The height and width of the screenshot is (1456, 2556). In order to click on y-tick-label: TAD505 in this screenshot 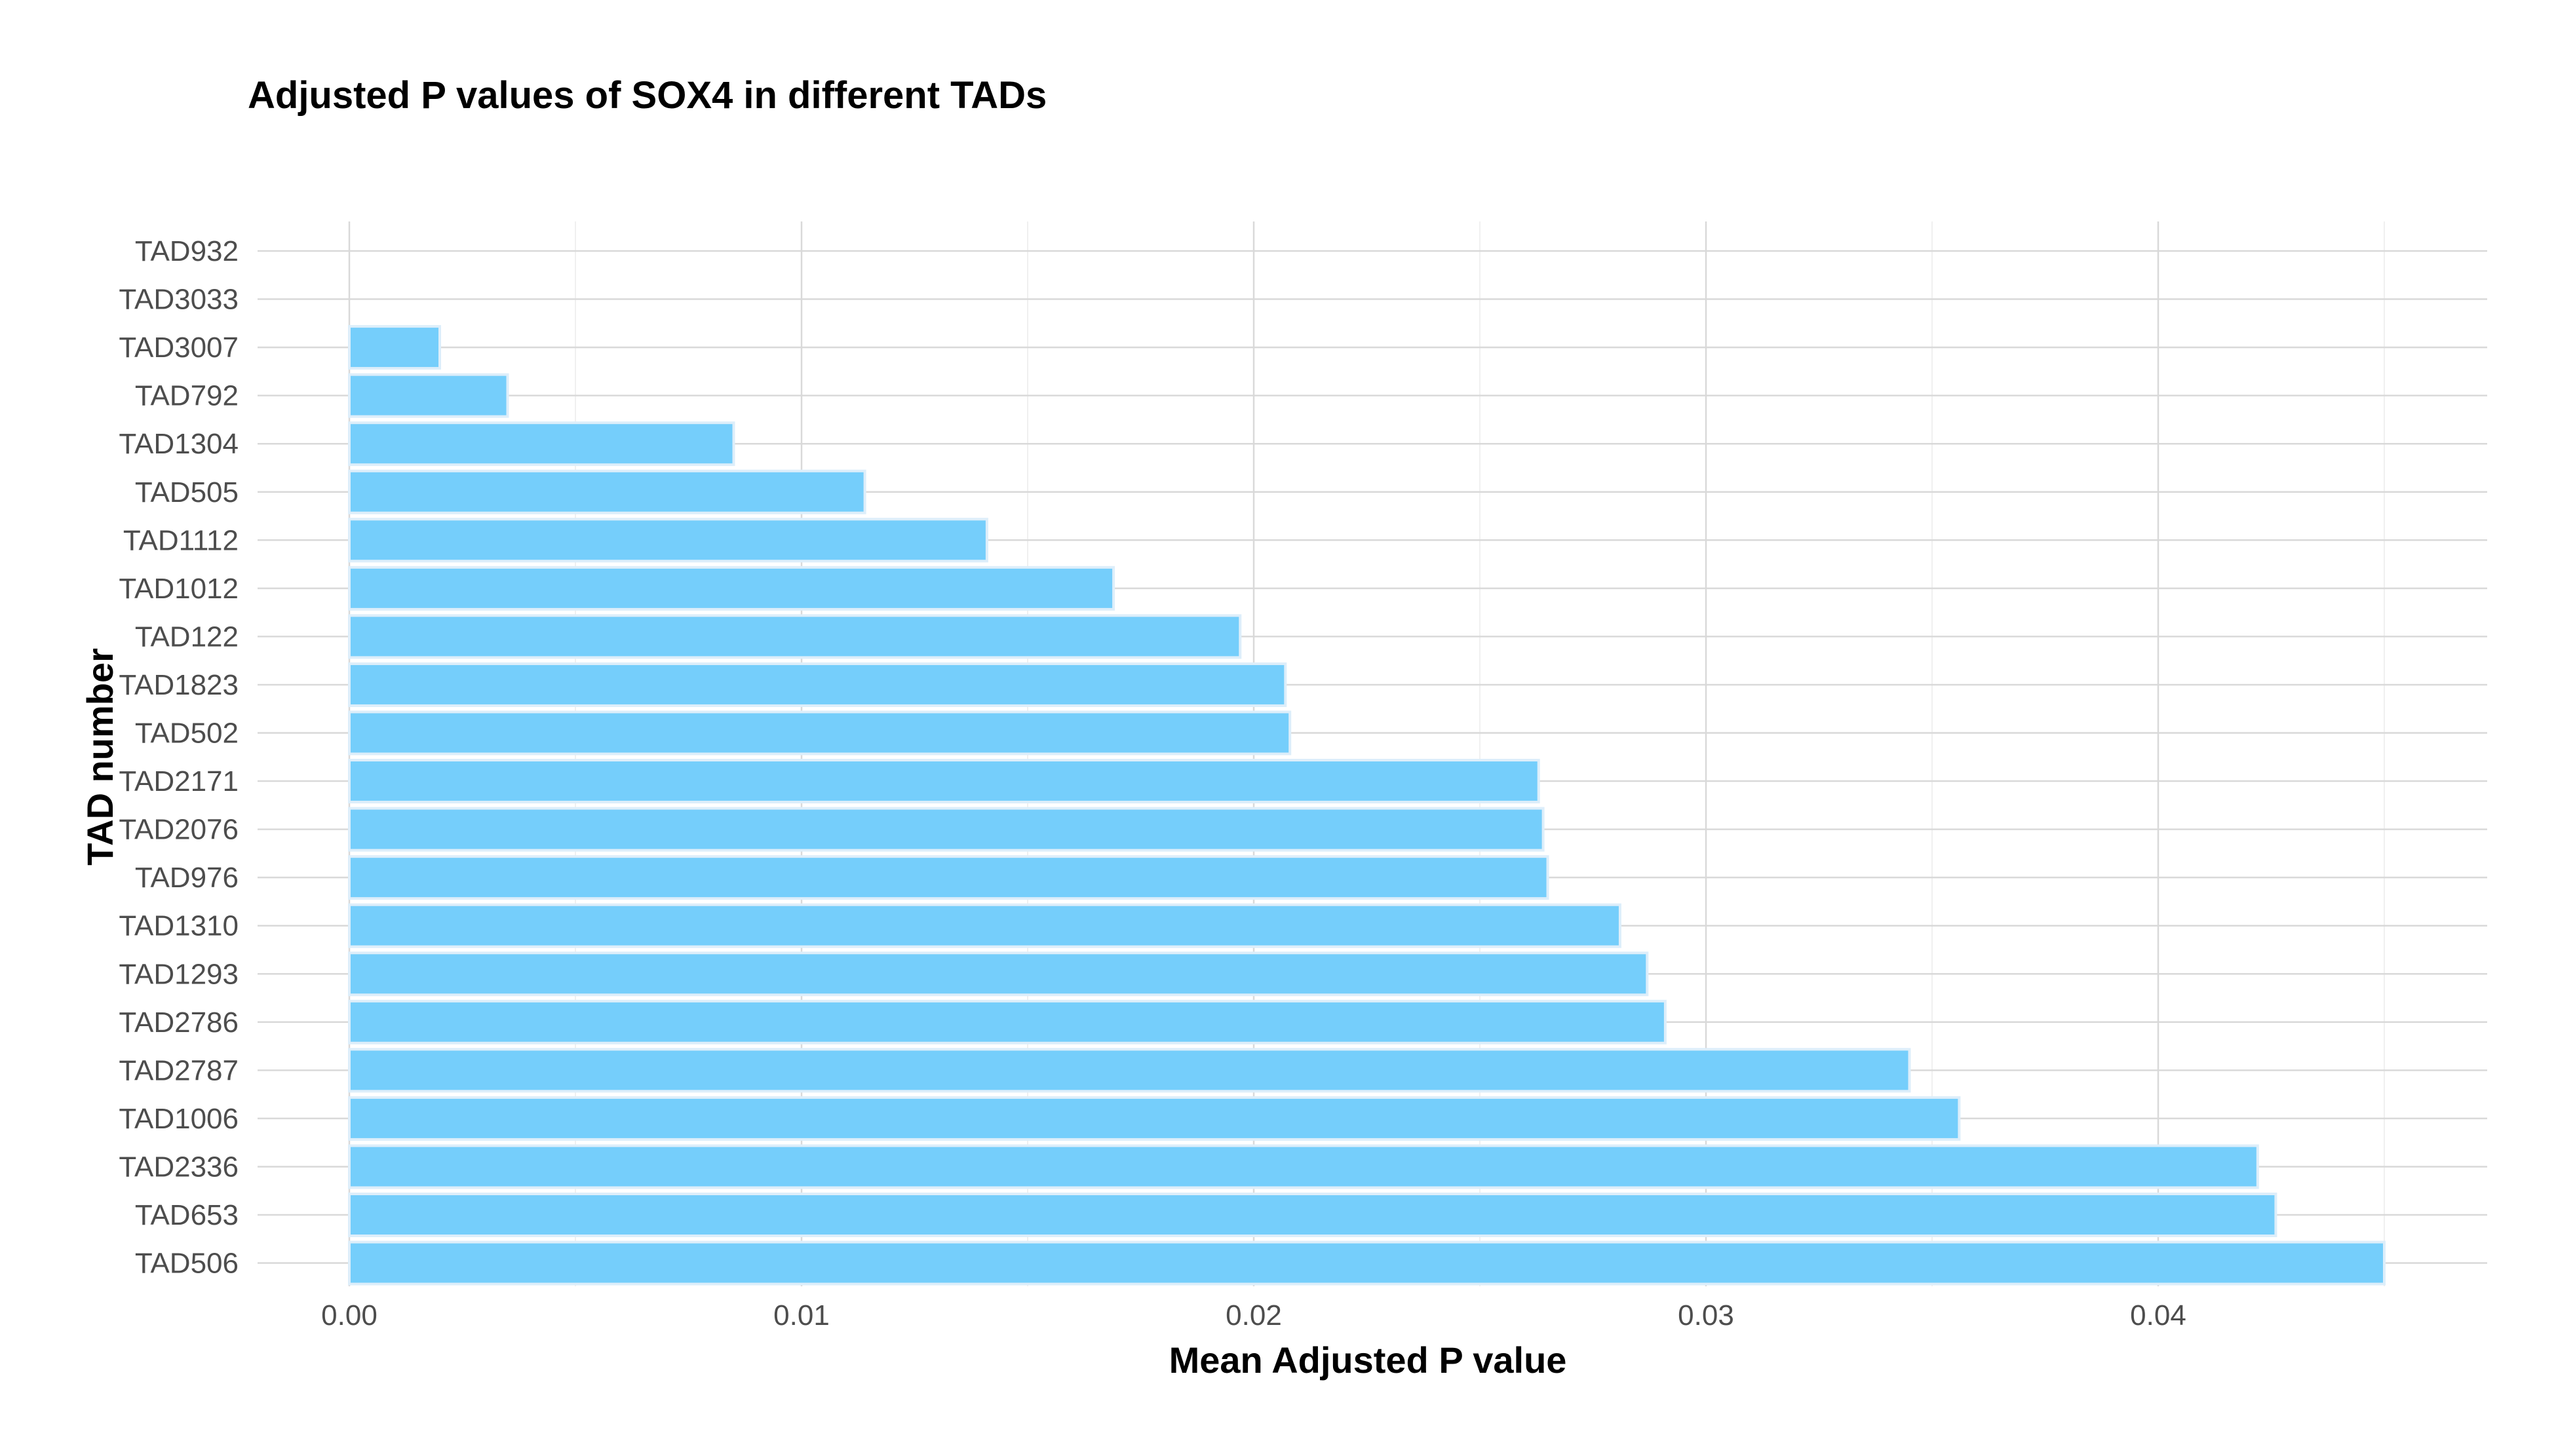, I will do `click(187, 492)`.